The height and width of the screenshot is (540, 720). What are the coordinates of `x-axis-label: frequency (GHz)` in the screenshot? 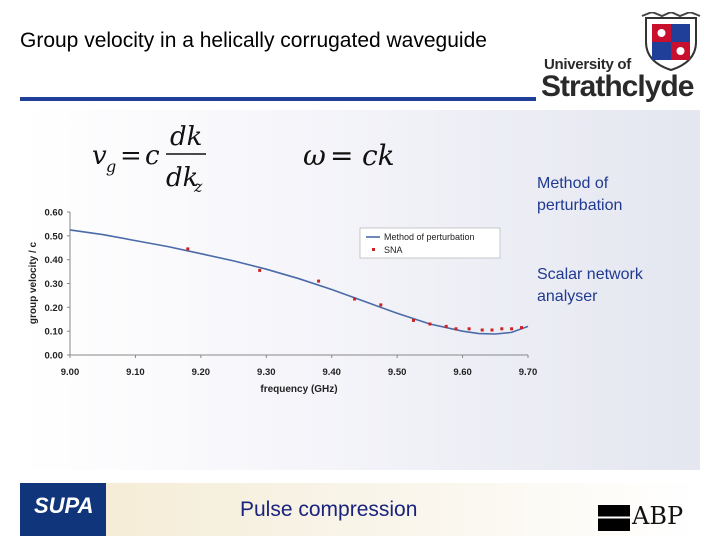 It's located at (298, 389).